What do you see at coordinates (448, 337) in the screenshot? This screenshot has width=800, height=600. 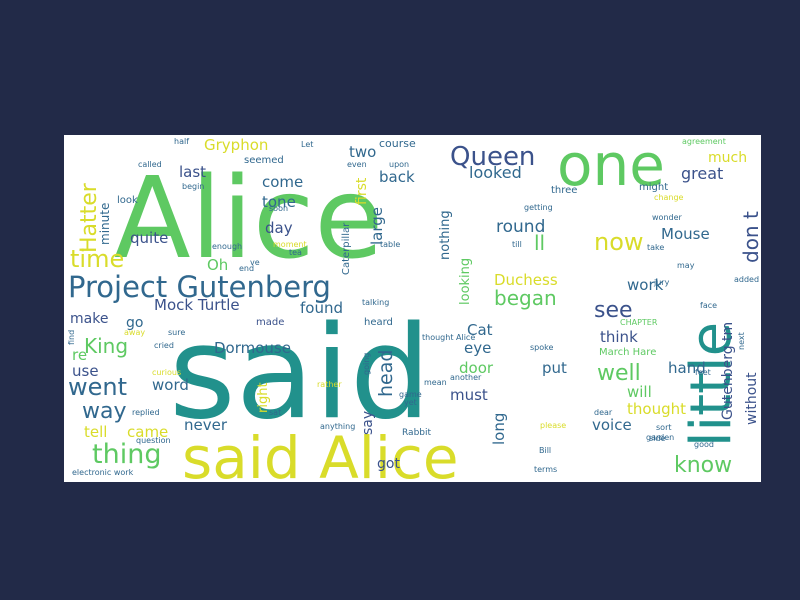 I see `word: thought Alice` at bounding box center [448, 337].